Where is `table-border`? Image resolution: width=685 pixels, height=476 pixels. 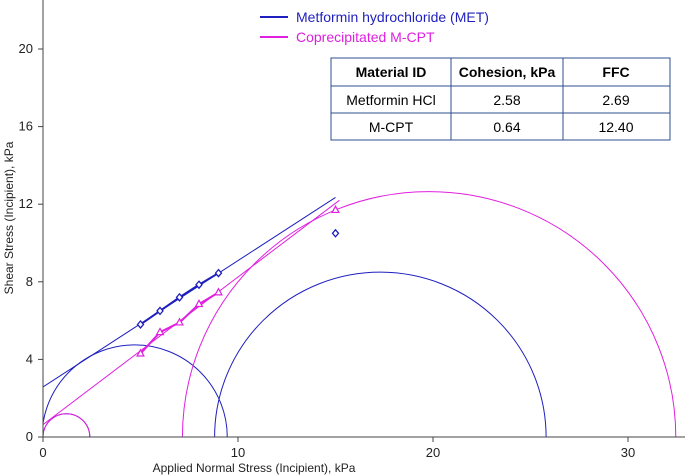 table-border is located at coordinates (500, 99).